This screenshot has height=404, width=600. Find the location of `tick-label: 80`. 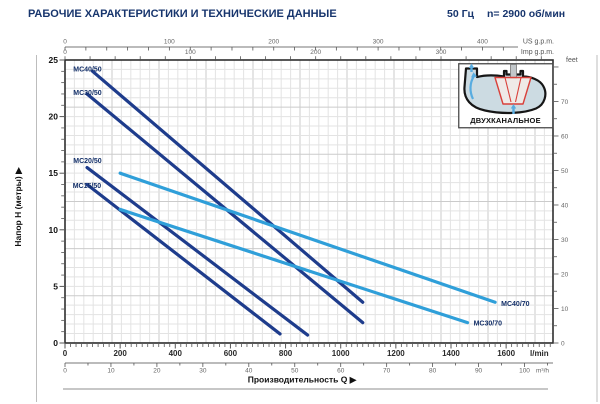

tick-label: 80 is located at coordinates (433, 371).